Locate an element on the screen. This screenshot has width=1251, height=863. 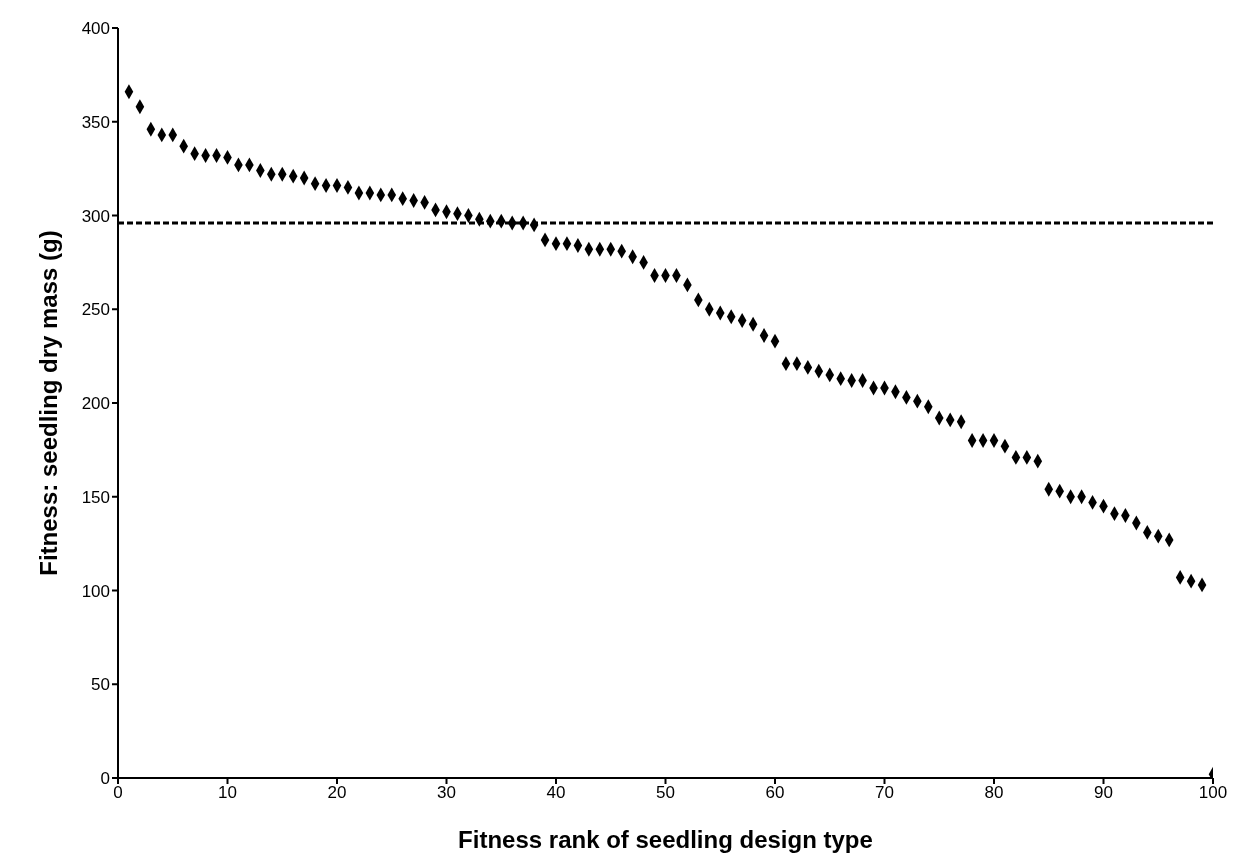
y-tick-label: 350 is located at coordinates (95, 122).